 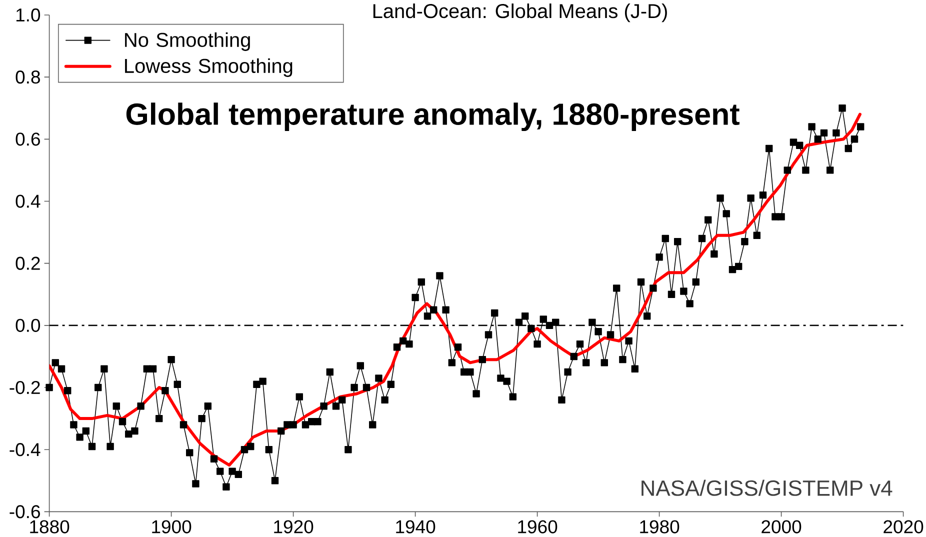 What do you see at coordinates (433, 117) in the screenshot?
I see `text: Global temperature anomaly, 1880-present` at bounding box center [433, 117].